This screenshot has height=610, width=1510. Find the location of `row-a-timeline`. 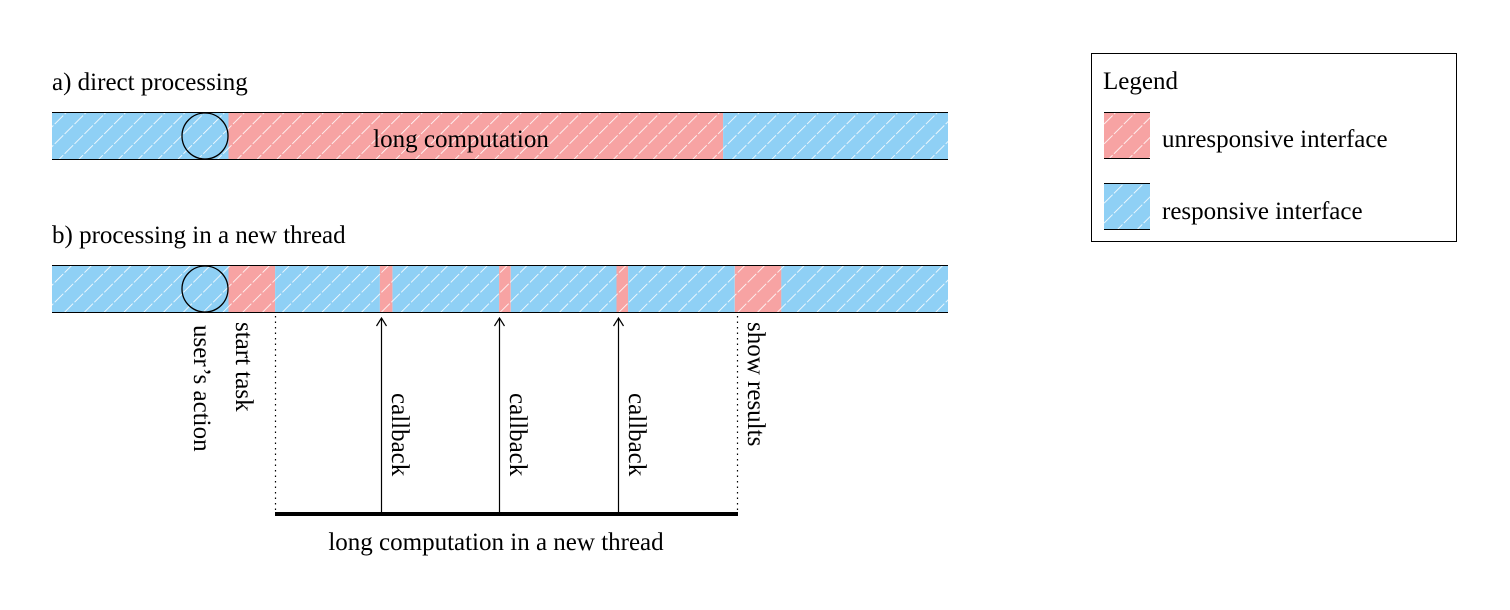

row-a-timeline is located at coordinates (500, 136).